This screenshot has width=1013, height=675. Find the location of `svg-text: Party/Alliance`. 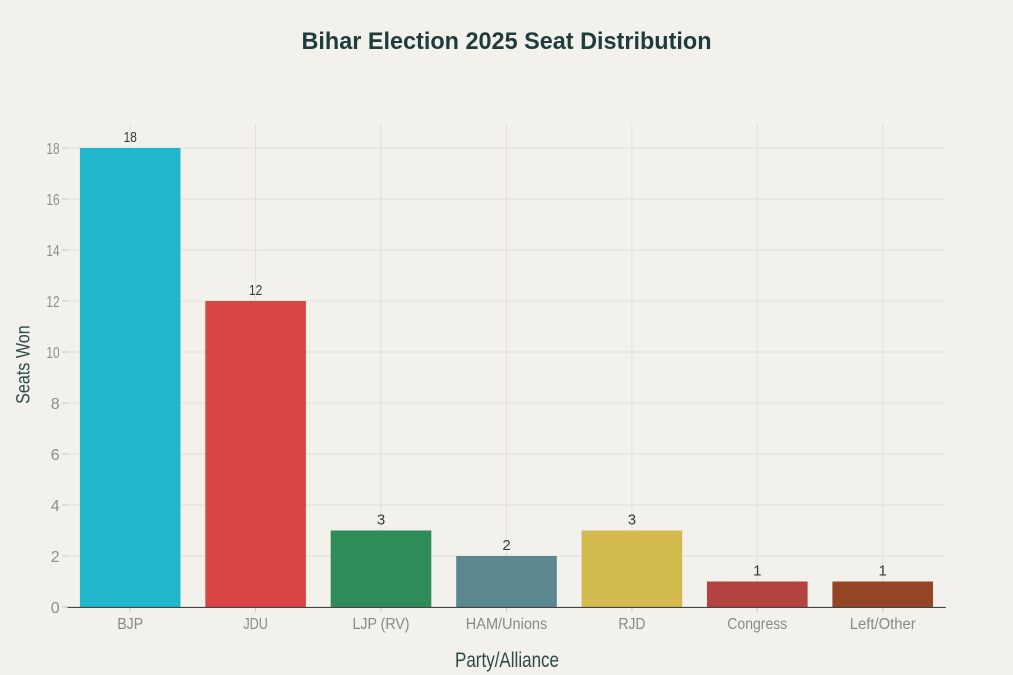

svg-text: Party/Alliance is located at coordinates (507, 660).